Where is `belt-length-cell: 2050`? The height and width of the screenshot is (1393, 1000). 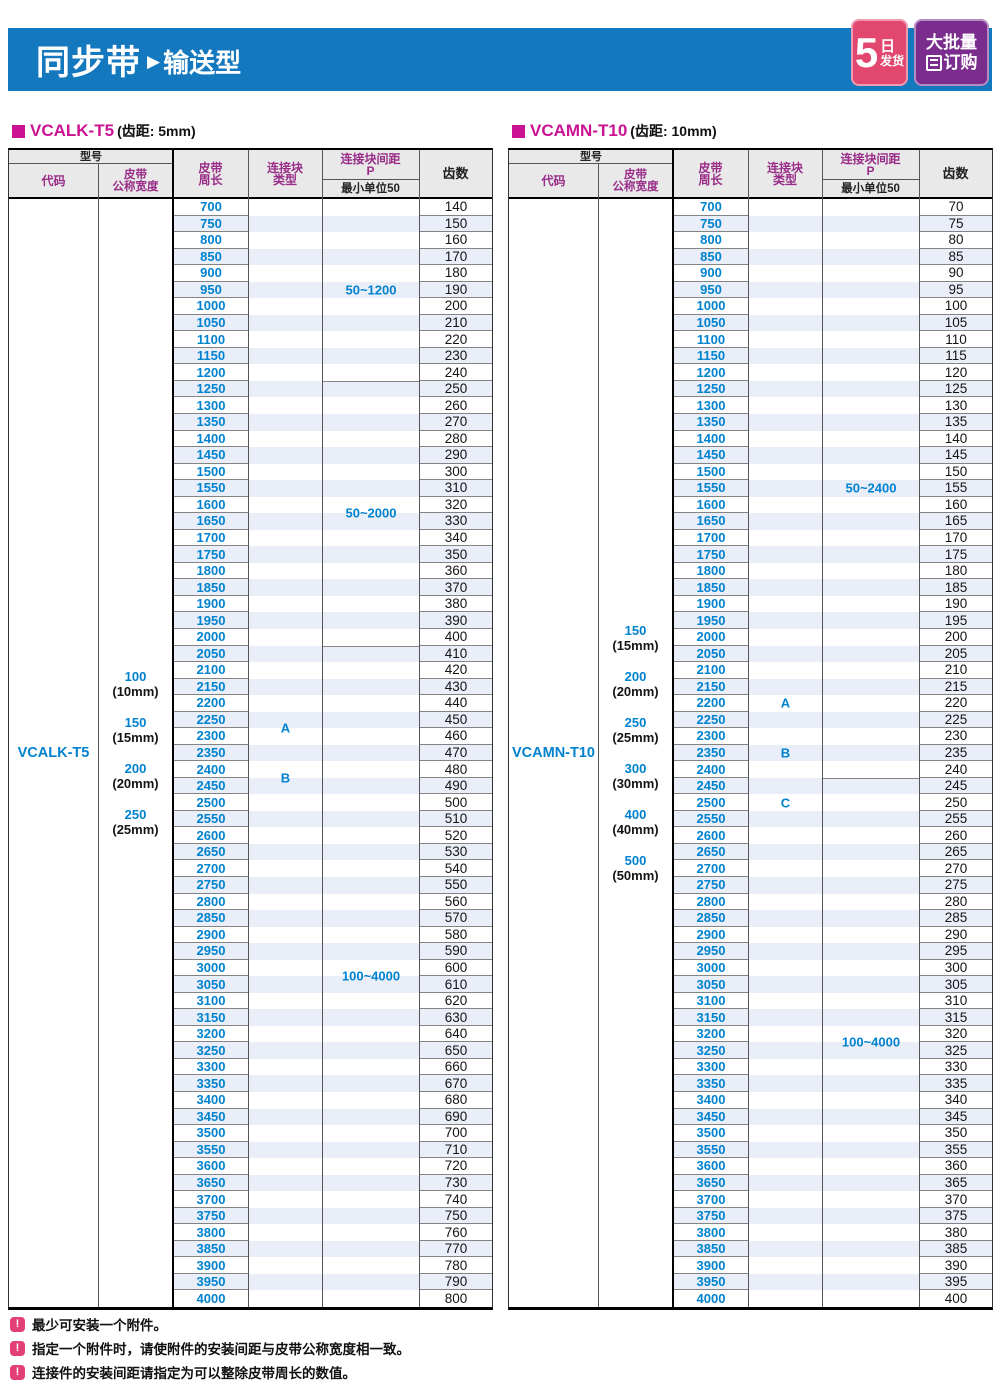
belt-length-cell: 2050 is located at coordinates (711, 654).